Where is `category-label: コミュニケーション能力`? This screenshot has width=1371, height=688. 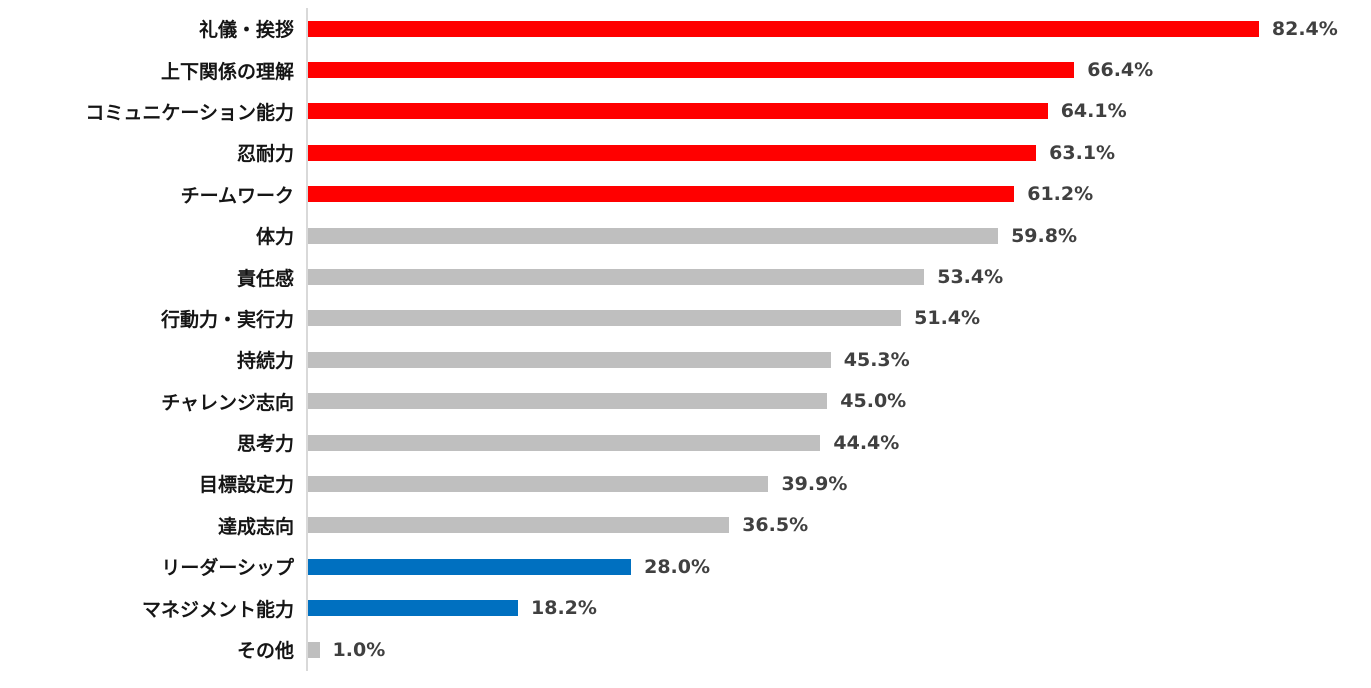 category-label: コミュニケーション能力 is located at coordinates (189, 112).